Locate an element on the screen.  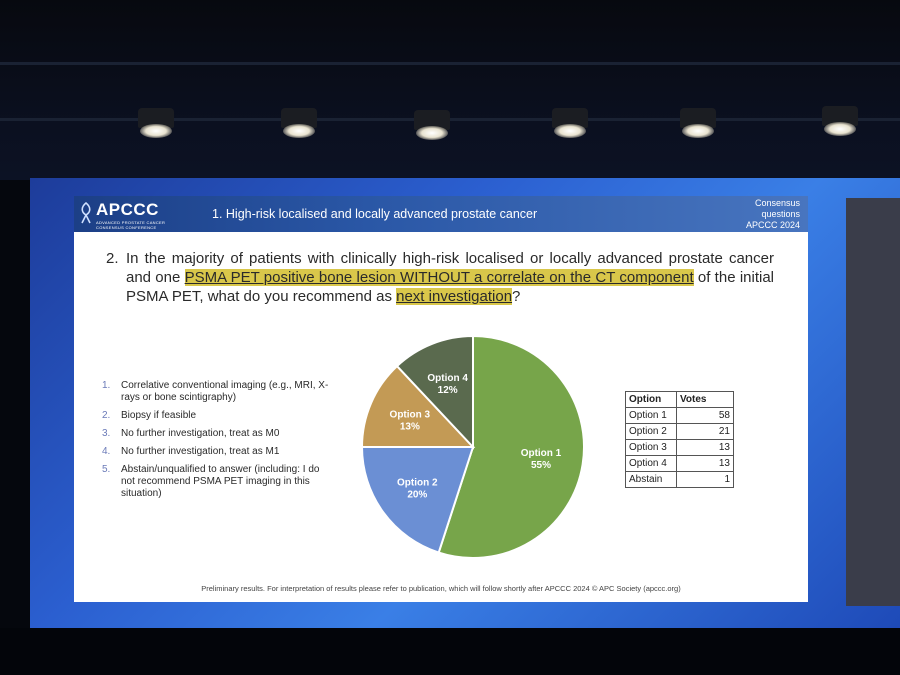
logo-subtitle: ADVANCED PROSTATE CANCER is located at coordinates (131, 222).